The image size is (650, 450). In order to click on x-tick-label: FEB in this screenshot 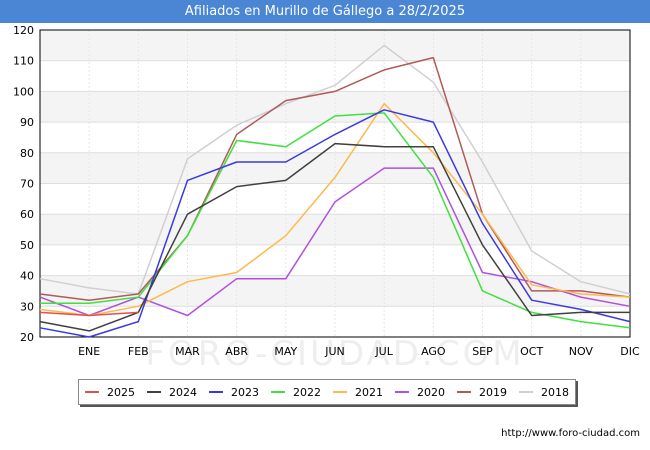, I will do `click(138, 351)`.